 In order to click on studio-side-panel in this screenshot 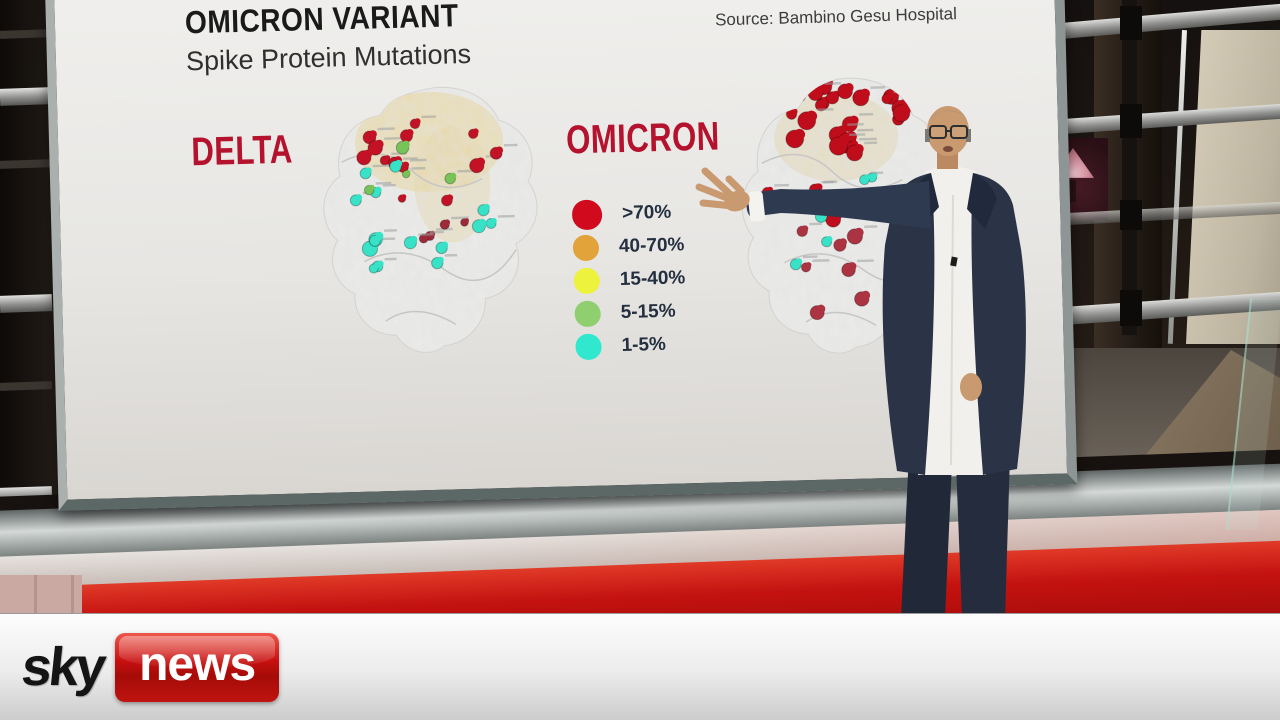, I will do `click(1233, 187)`.